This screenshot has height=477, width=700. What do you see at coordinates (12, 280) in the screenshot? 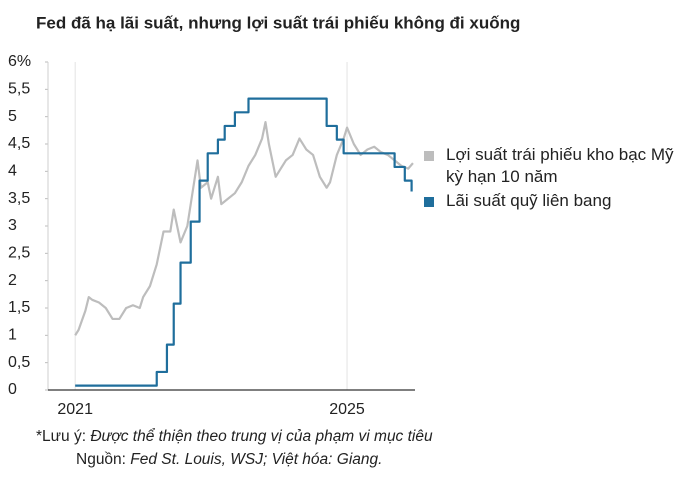
I see `y-tick-label: 2` at bounding box center [12, 280].